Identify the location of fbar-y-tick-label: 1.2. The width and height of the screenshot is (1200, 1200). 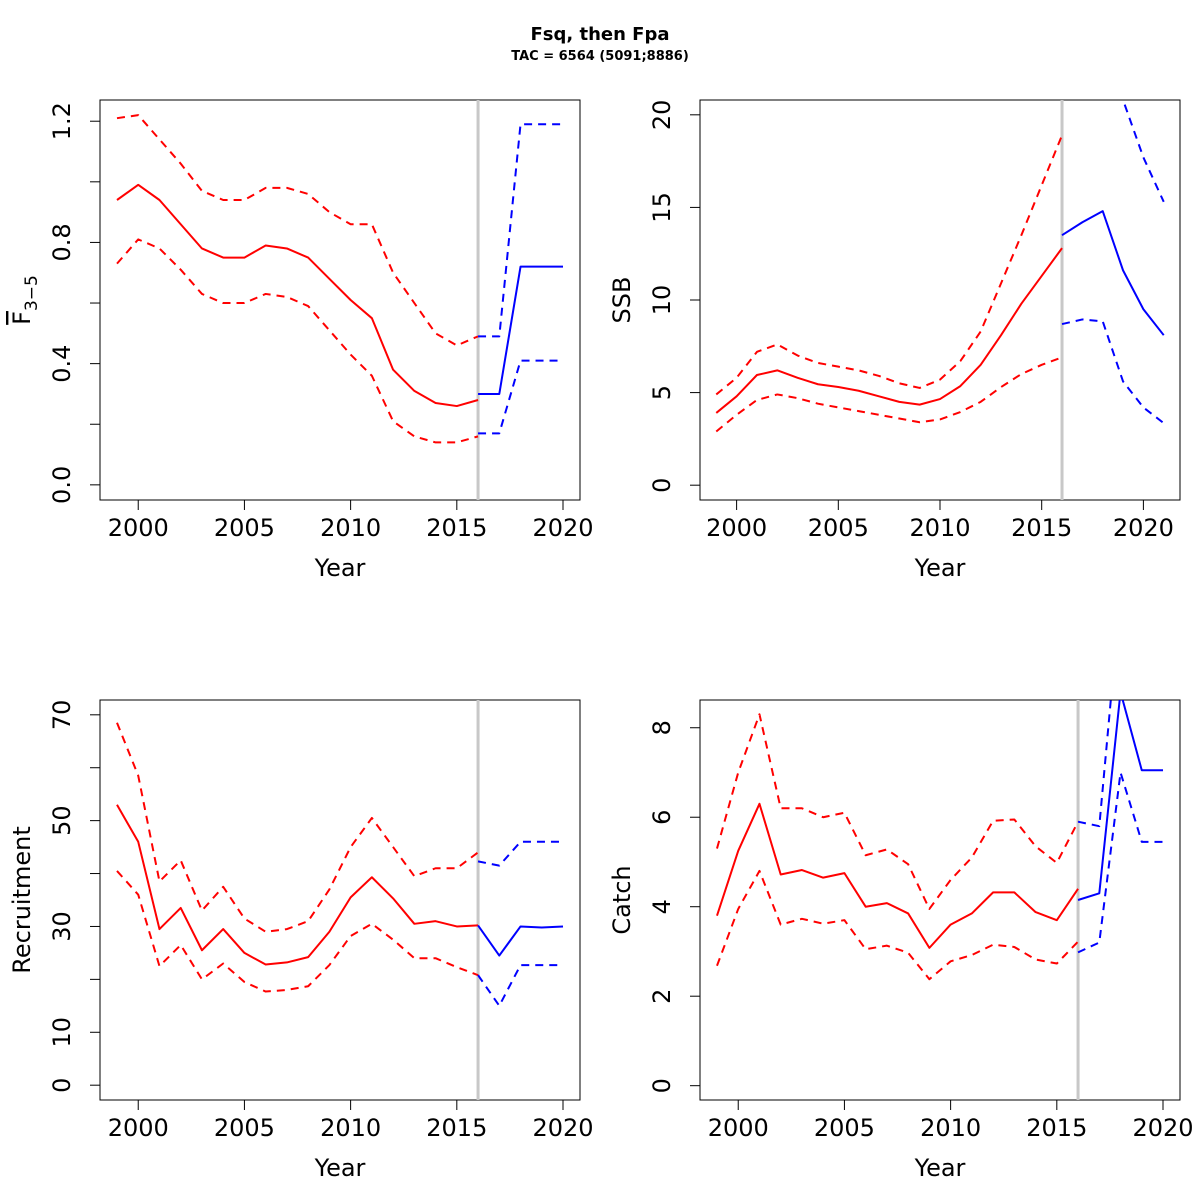
(62, 121).